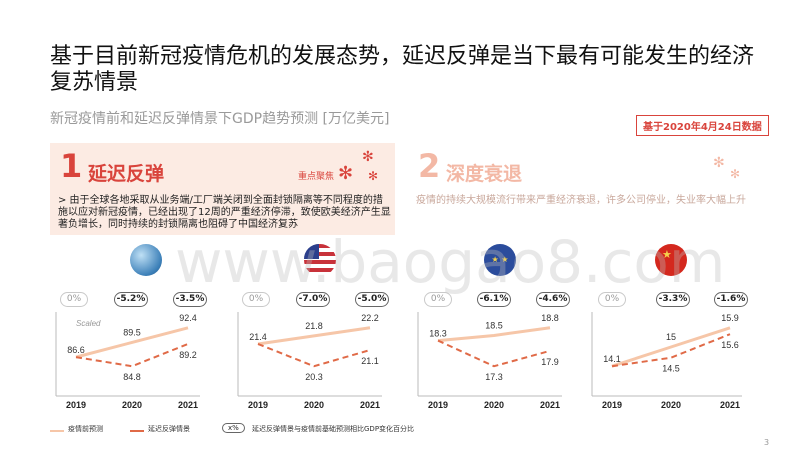 Image resolution: width=800 pixels, height=450 pixels. What do you see at coordinates (372, 299) in the screenshot?
I see `change-pill: -5.0%` at bounding box center [372, 299].